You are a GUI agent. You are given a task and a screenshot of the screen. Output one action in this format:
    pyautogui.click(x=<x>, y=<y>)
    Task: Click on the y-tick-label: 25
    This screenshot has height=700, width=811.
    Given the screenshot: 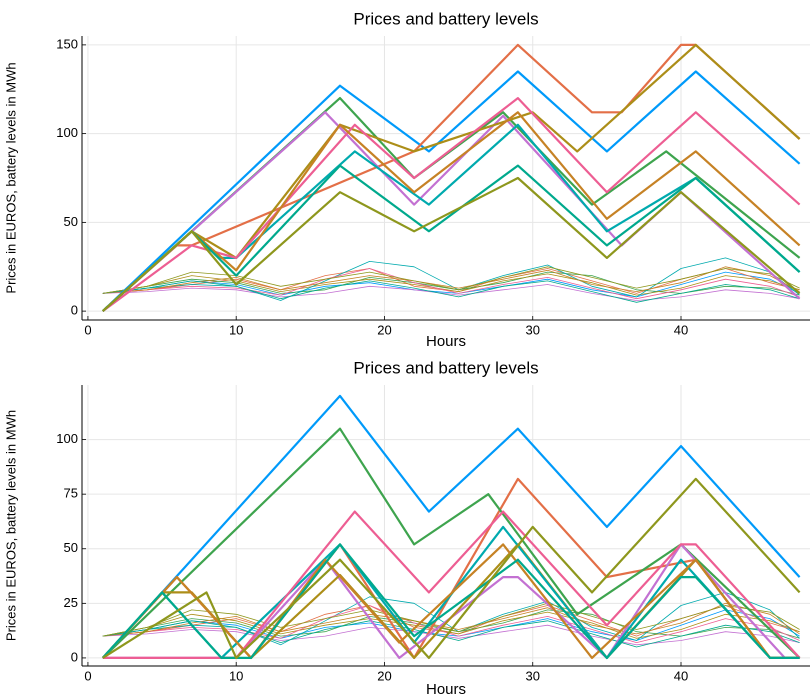 What is the action you would take?
    pyautogui.click(x=71, y=602)
    